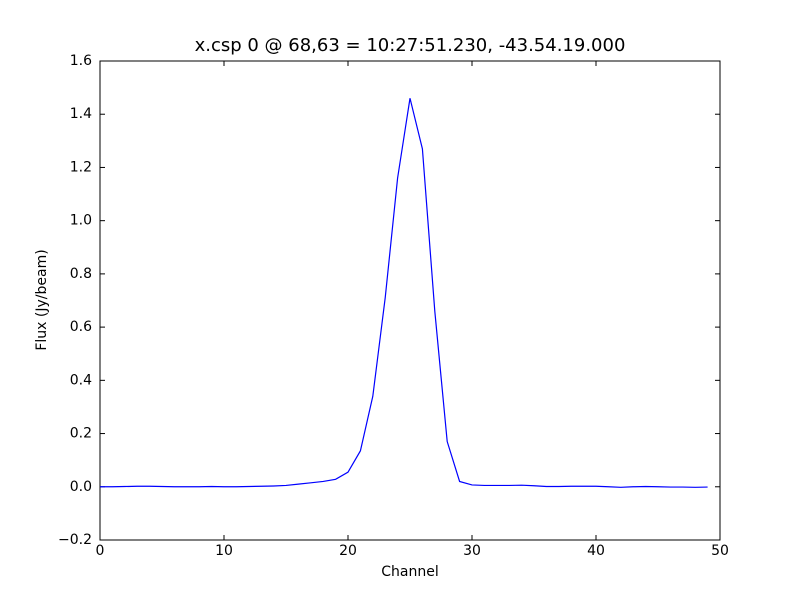 The image size is (800, 600). What do you see at coordinates (81, 434) in the screenshot?
I see `y-tick-label: 0.2` at bounding box center [81, 434].